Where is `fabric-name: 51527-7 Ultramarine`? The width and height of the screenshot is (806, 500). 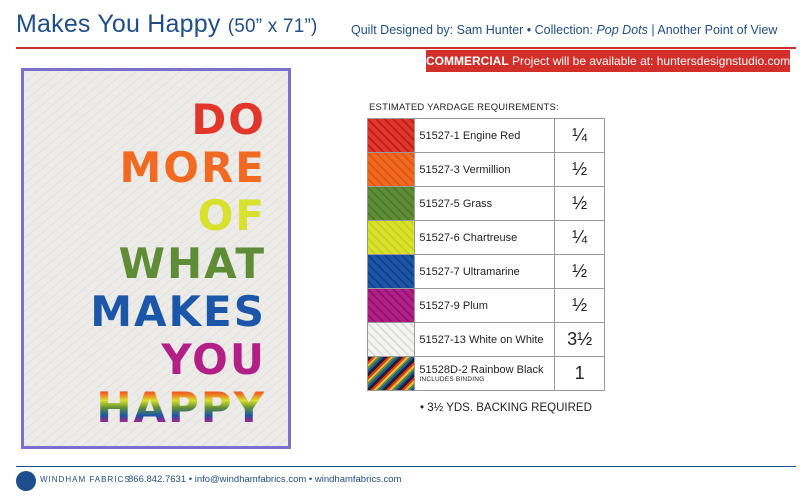
fabric-name: 51527-7 Ultramarine is located at coordinates (485, 271).